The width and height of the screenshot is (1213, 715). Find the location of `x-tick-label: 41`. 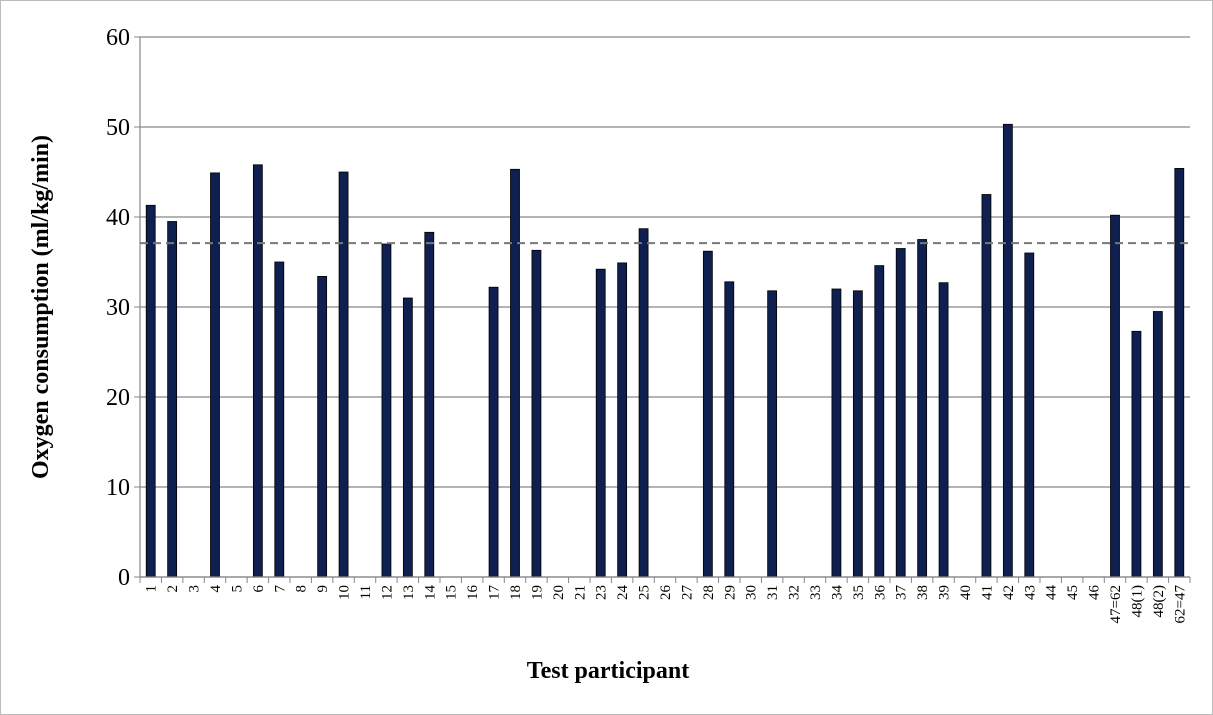

x-tick-label: 41 is located at coordinates (987, 592).